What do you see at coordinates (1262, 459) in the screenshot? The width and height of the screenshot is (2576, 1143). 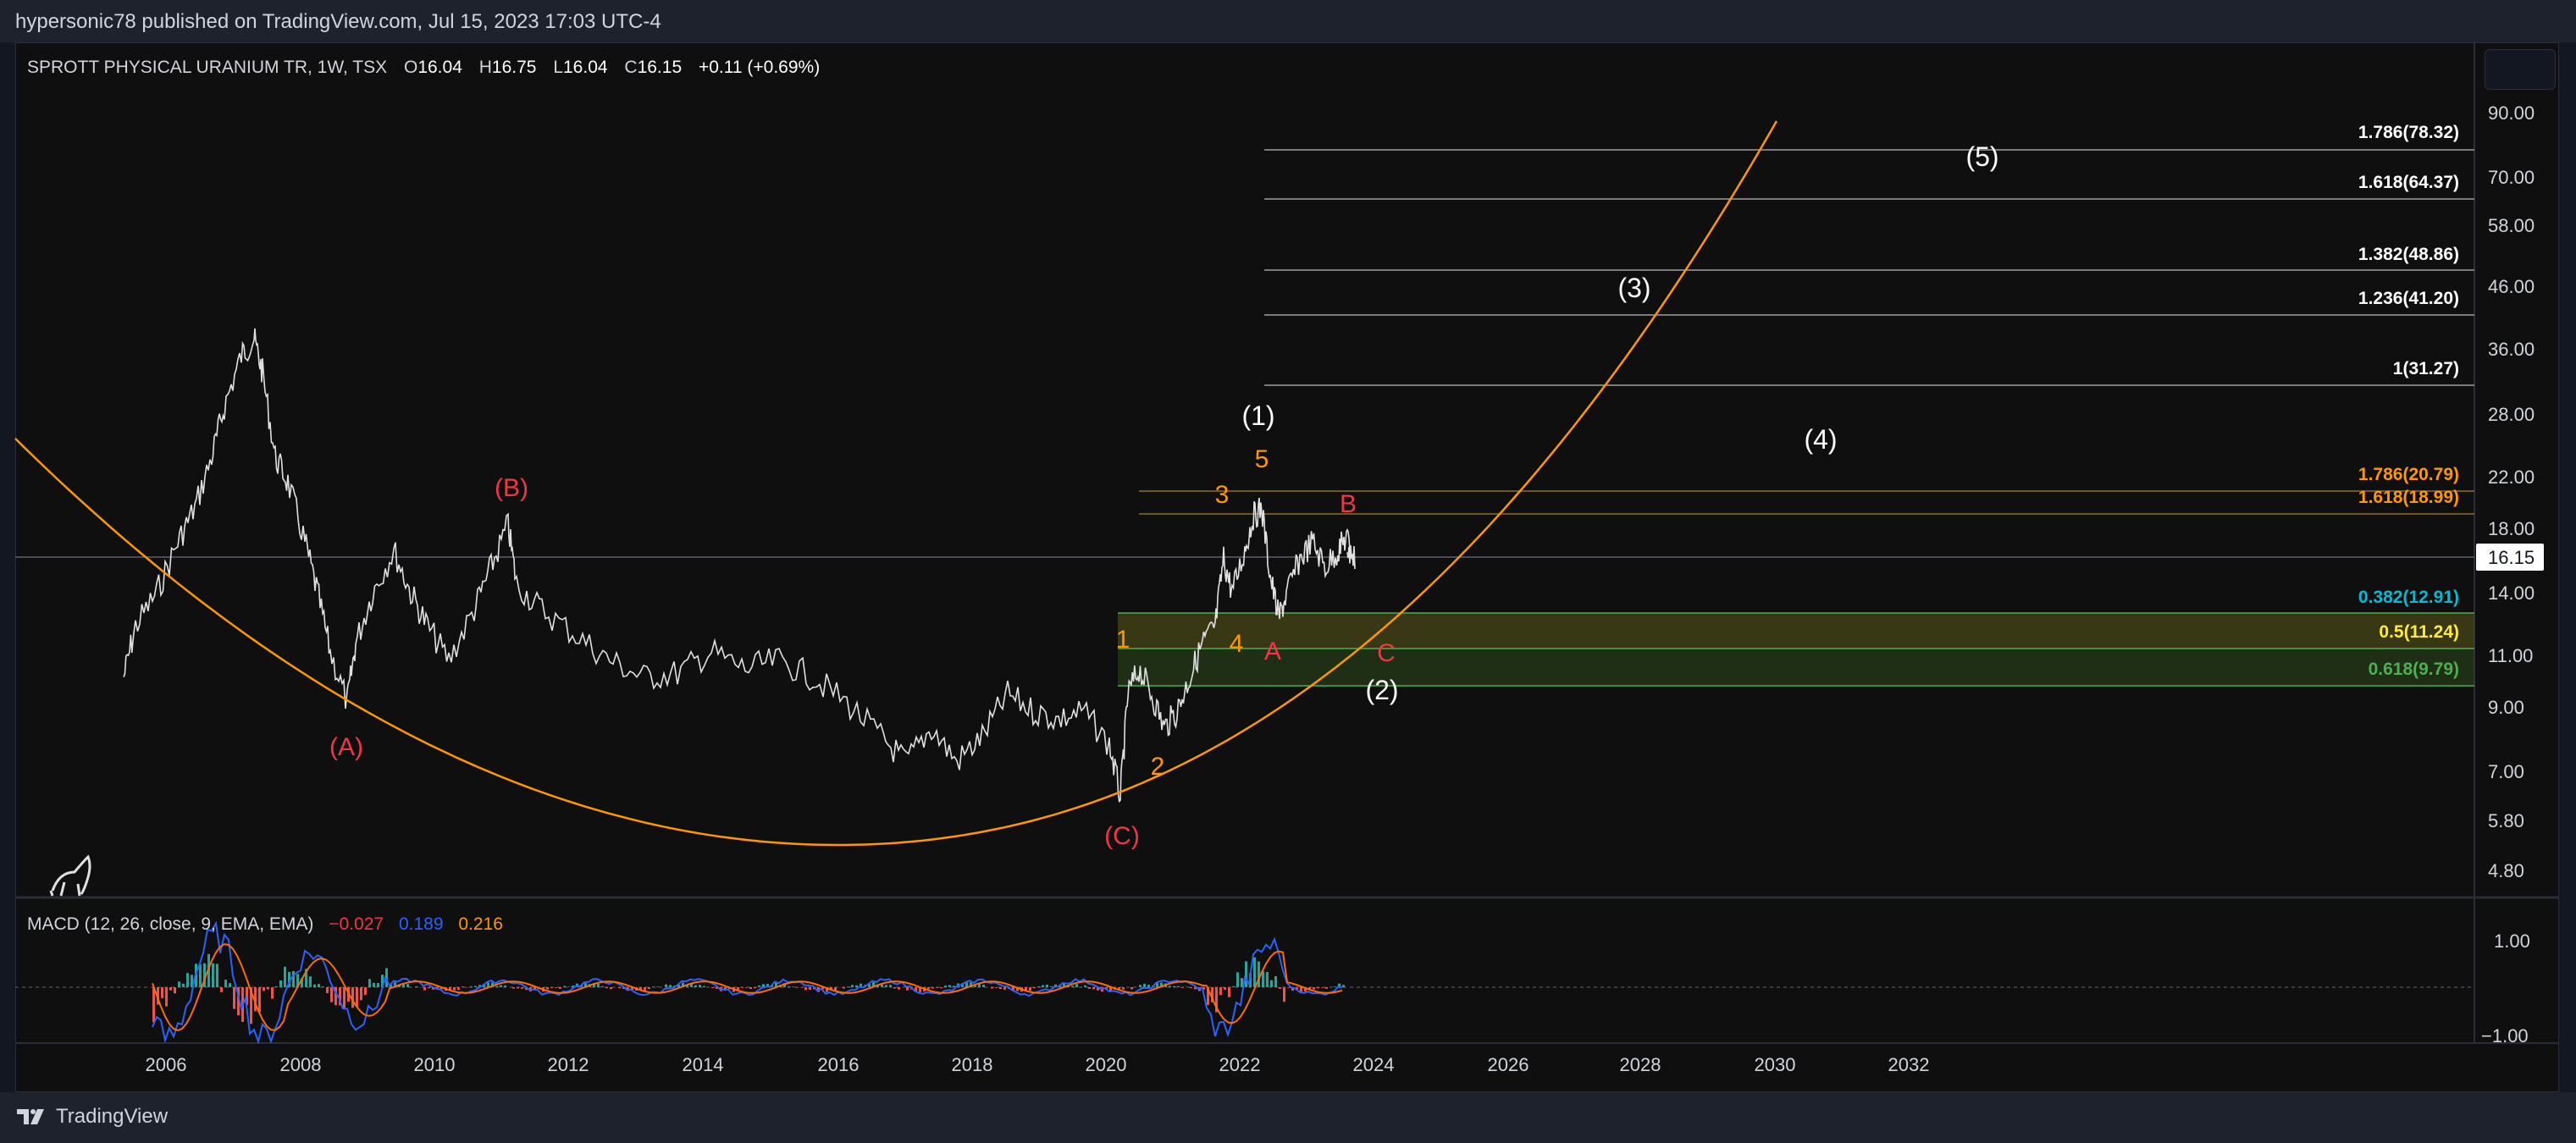 I see `wave-label-i5: 5` at bounding box center [1262, 459].